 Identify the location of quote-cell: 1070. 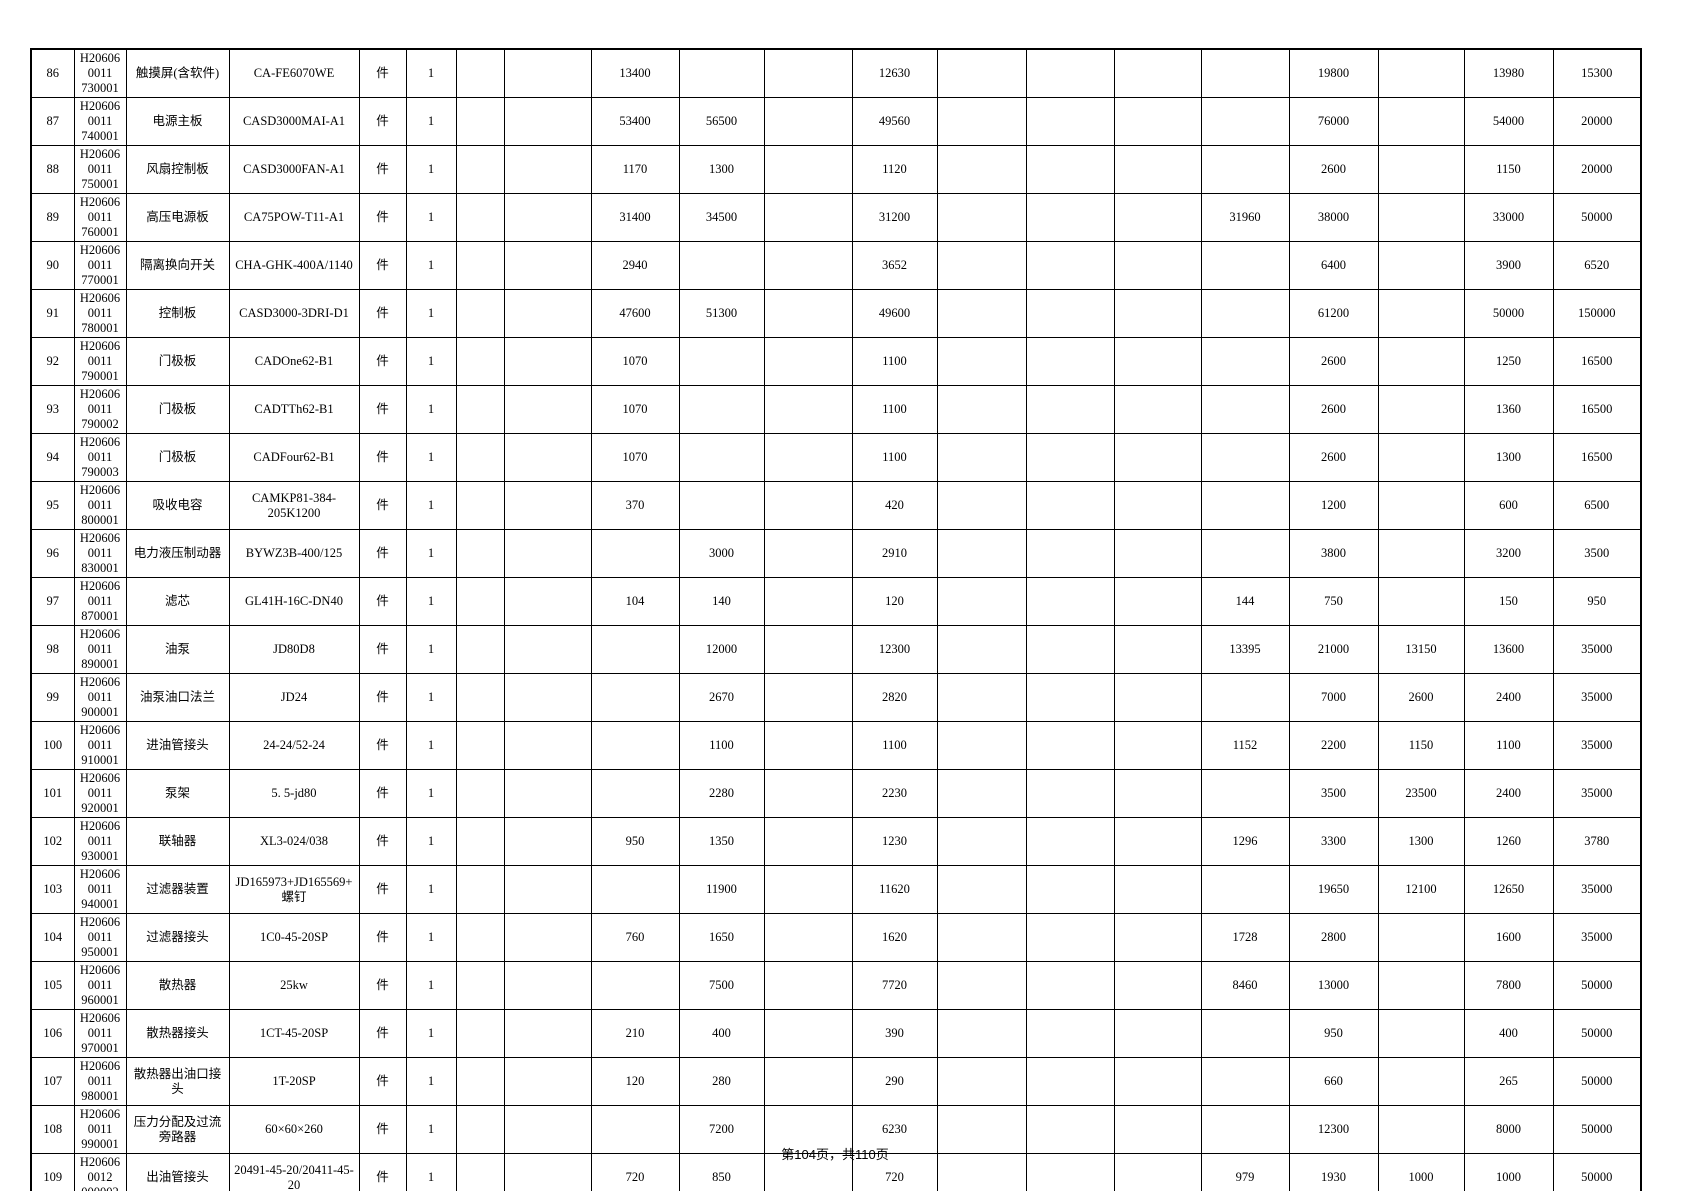
(635, 457).